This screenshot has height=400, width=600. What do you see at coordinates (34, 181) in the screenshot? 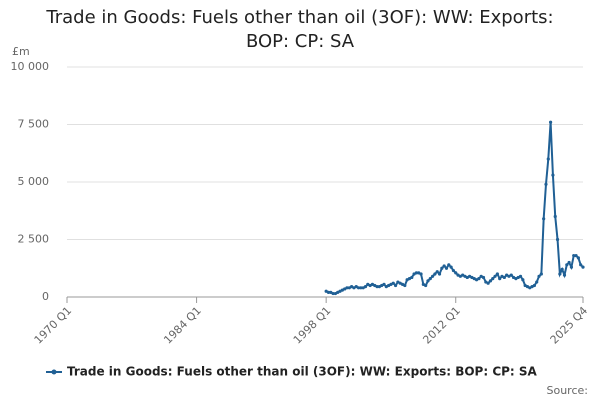
I see `y-tick-label: 5 000` at bounding box center [34, 181].